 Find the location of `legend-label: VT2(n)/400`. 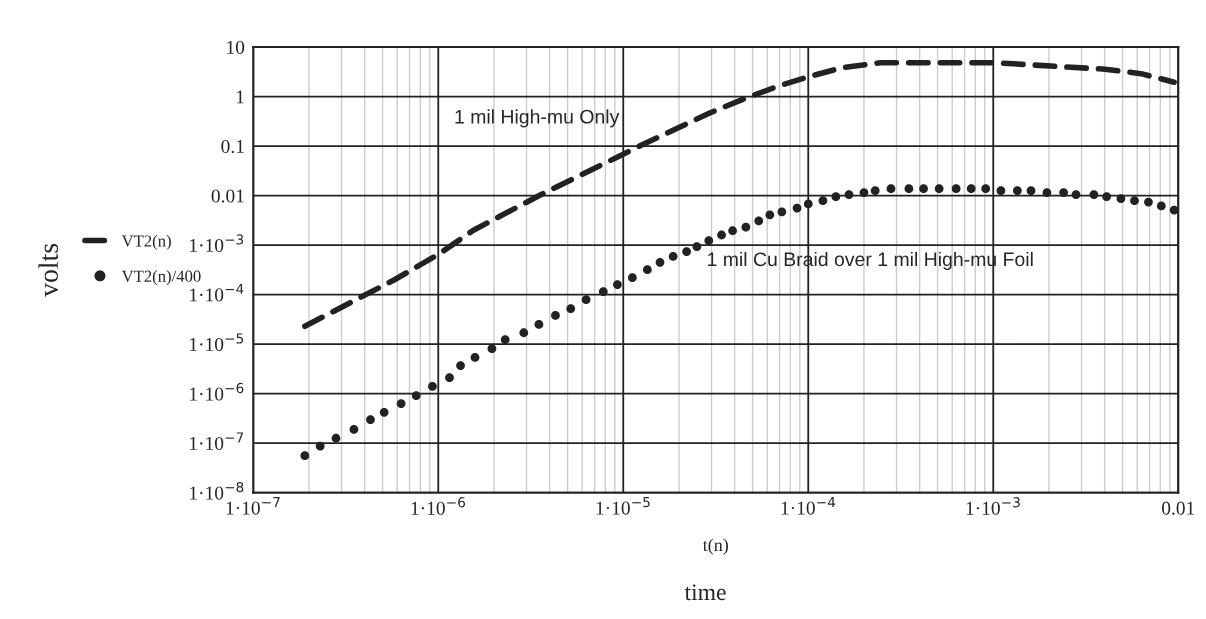

legend-label: VT2(n)/400 is located at coordinates (161, 278).